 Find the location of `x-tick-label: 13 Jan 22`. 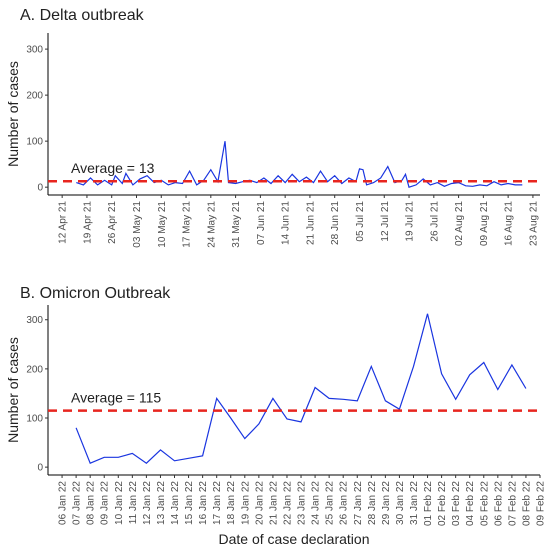

x-tick-label: 13 Jan 22 is located at coordinates (161, 503).